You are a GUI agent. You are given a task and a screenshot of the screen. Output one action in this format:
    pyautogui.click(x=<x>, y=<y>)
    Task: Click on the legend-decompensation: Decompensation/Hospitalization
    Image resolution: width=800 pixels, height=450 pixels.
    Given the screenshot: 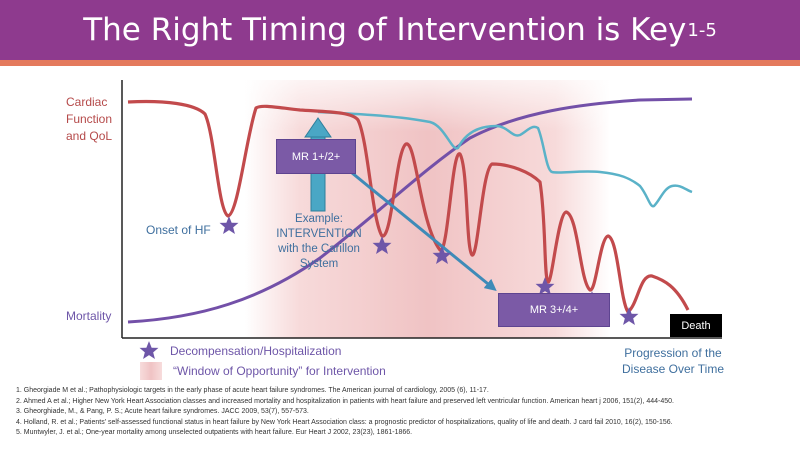 What is the action you would take?
    pyautogui.click(x=239, y=351)
    